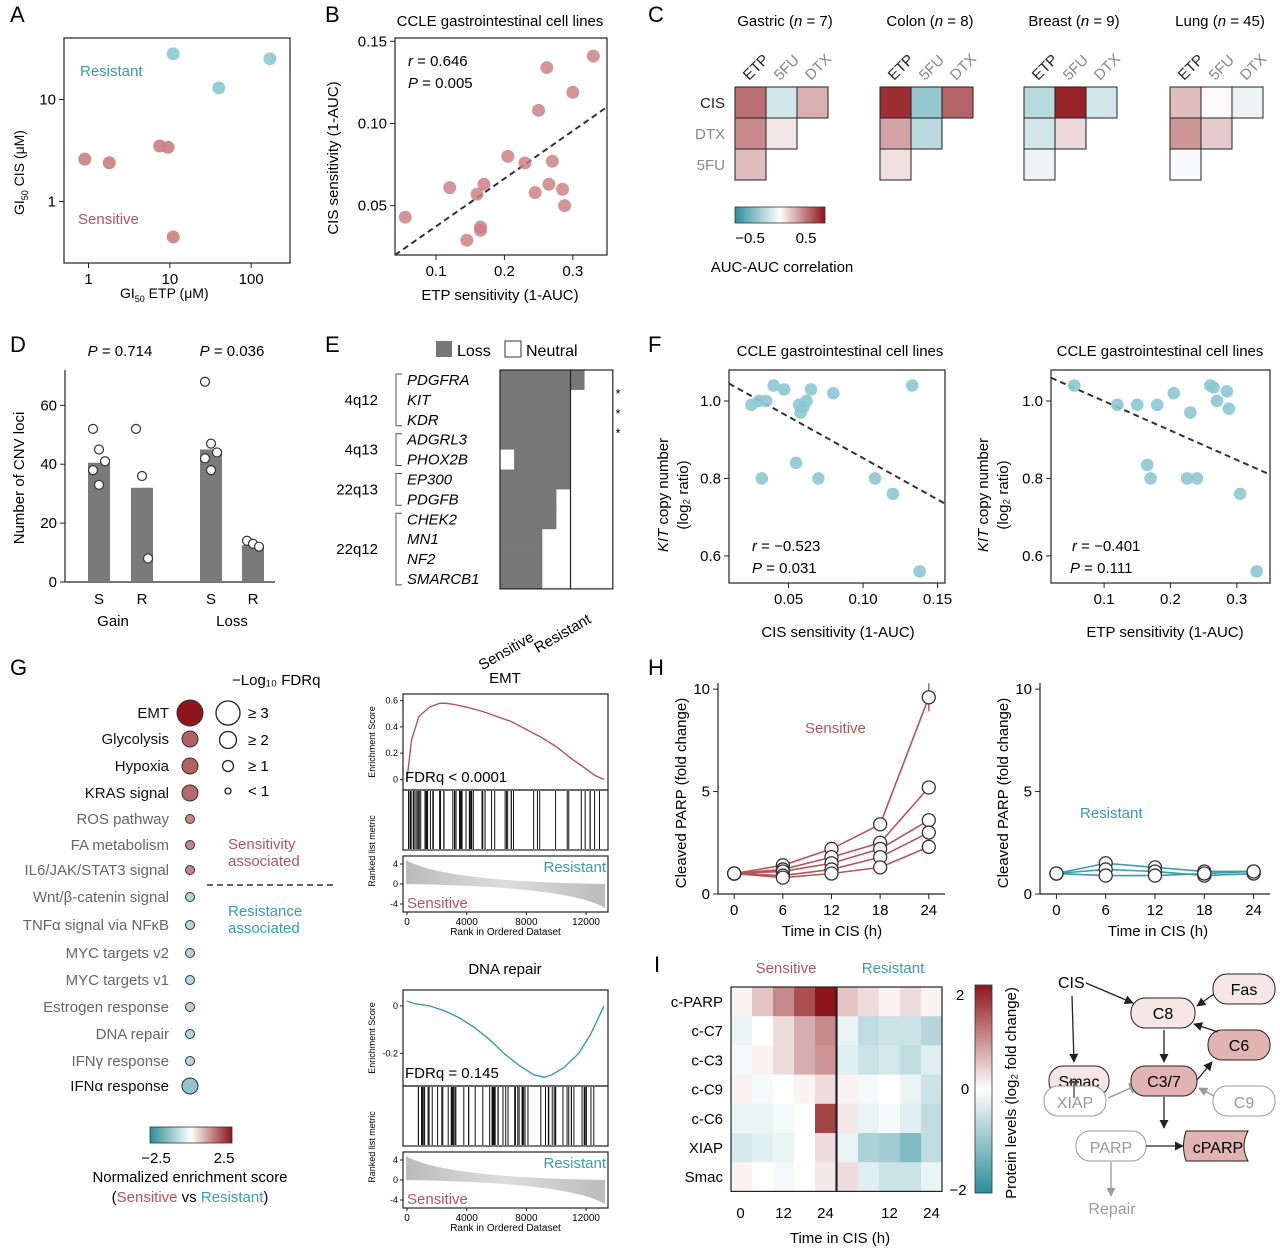  Describe the element at coordinates (837, 476) in the screenshot. I see `panel-f-frame` at that location.